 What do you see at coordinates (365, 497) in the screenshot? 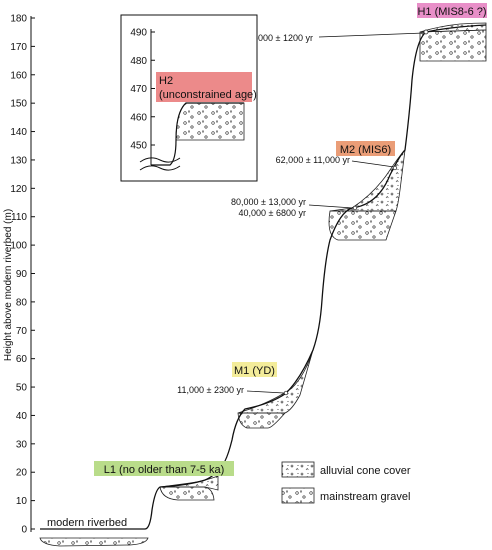
I see `legend-mainstream-label: mainstream gravel` at bounding box center [365, 497].